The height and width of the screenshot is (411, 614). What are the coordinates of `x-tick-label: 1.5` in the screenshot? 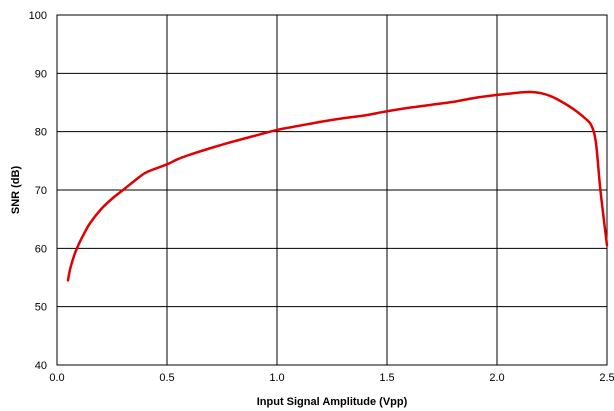 It's located at (386, 378).